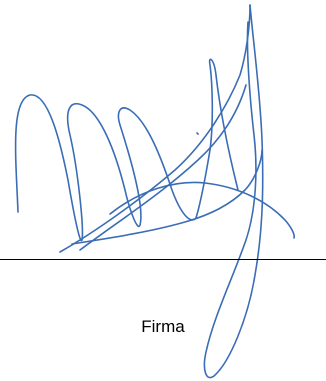 Image resolution: width=326 pixels, height=381 pixels. I want to click on signature-caption: Firma, so click(163, 326).